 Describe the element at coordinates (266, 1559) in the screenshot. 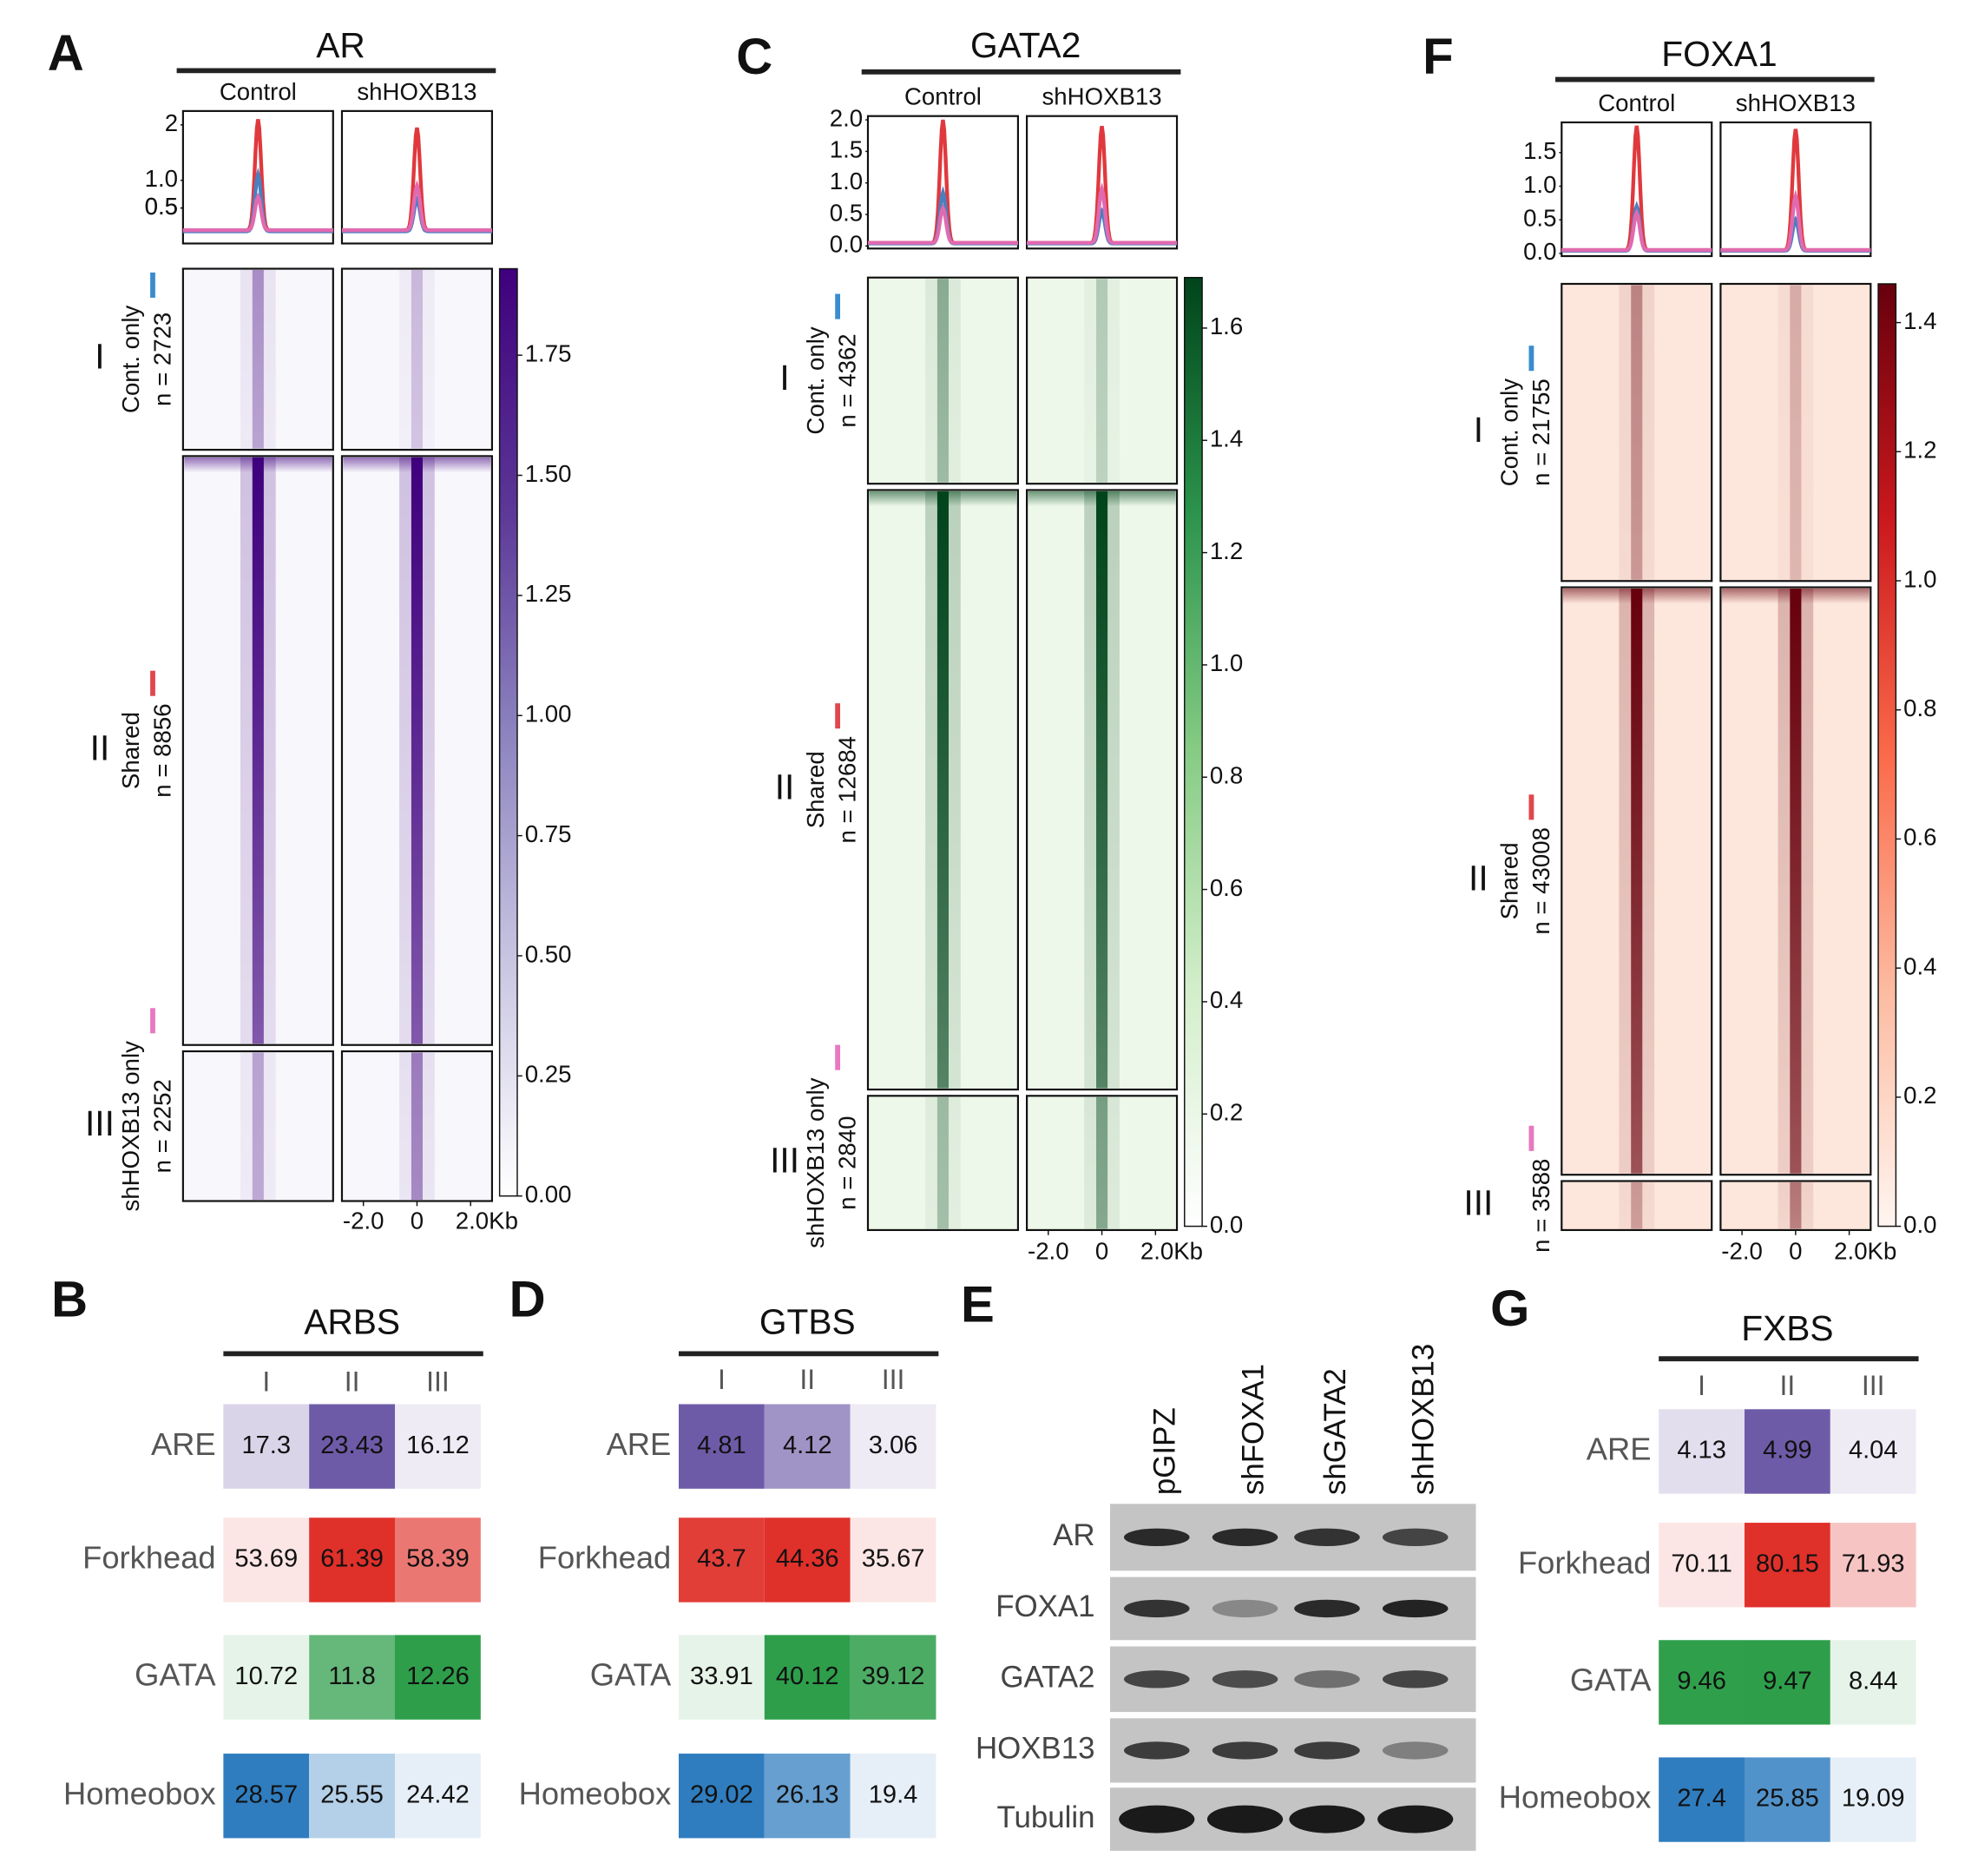

I see `cell-value: 53.69` at that location.